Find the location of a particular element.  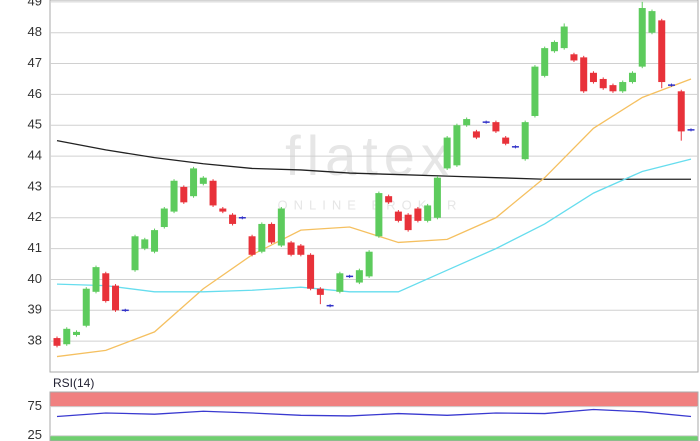

overbought-zone is located at coordinates (374, 399).